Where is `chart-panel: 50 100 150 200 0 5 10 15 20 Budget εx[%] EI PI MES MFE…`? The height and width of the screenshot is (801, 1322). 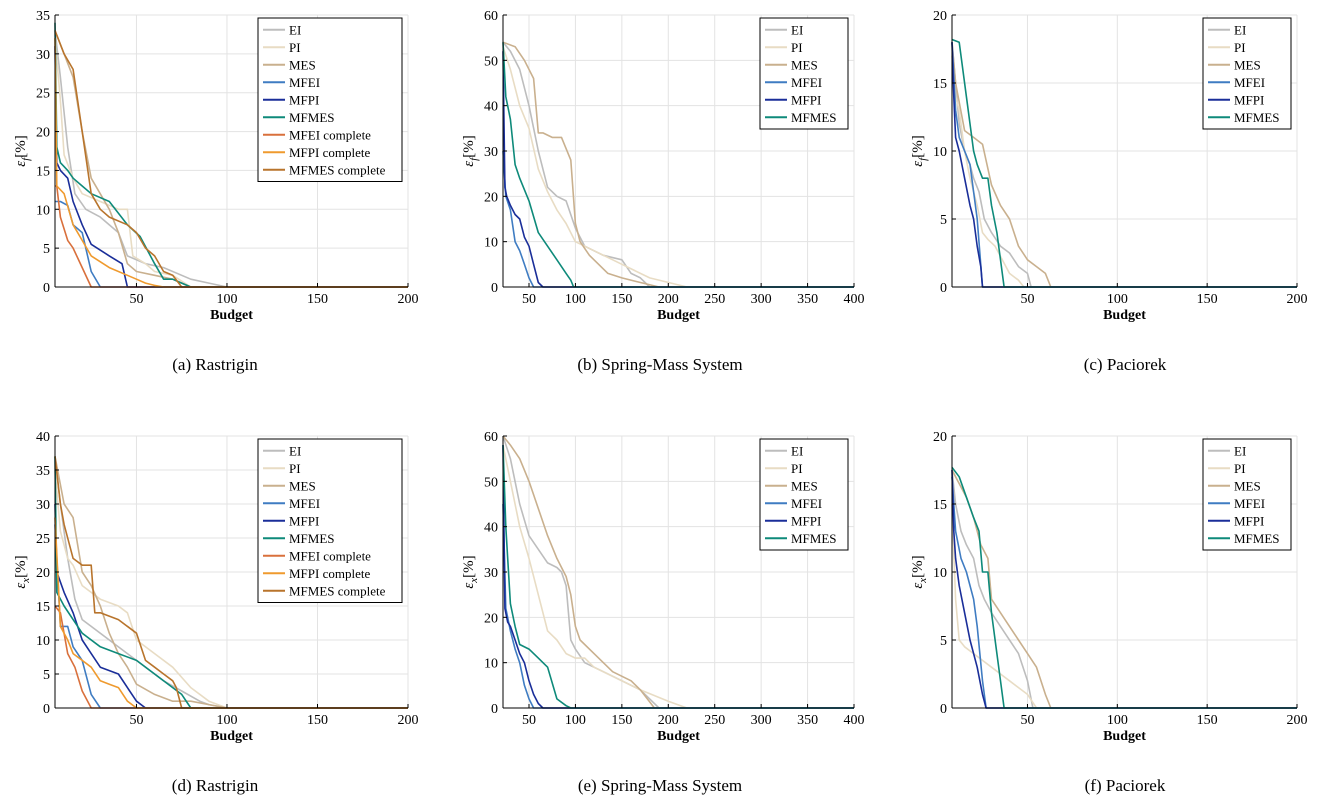 chart-panel: 50 100 150 200 0 5 10 15 20 Budget εx[%] EI PI MES MFE… is located at coordinates (1109, 612).